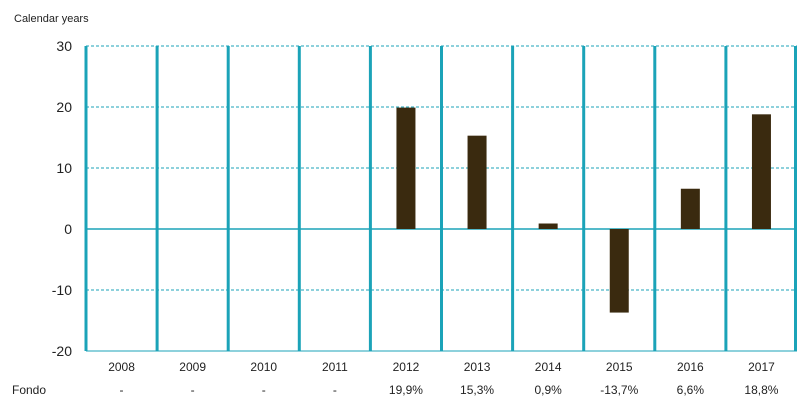 This screenshot has height=398, width=797. I want to click on fondo-value-2017: 18,8%, so click(761, 390).